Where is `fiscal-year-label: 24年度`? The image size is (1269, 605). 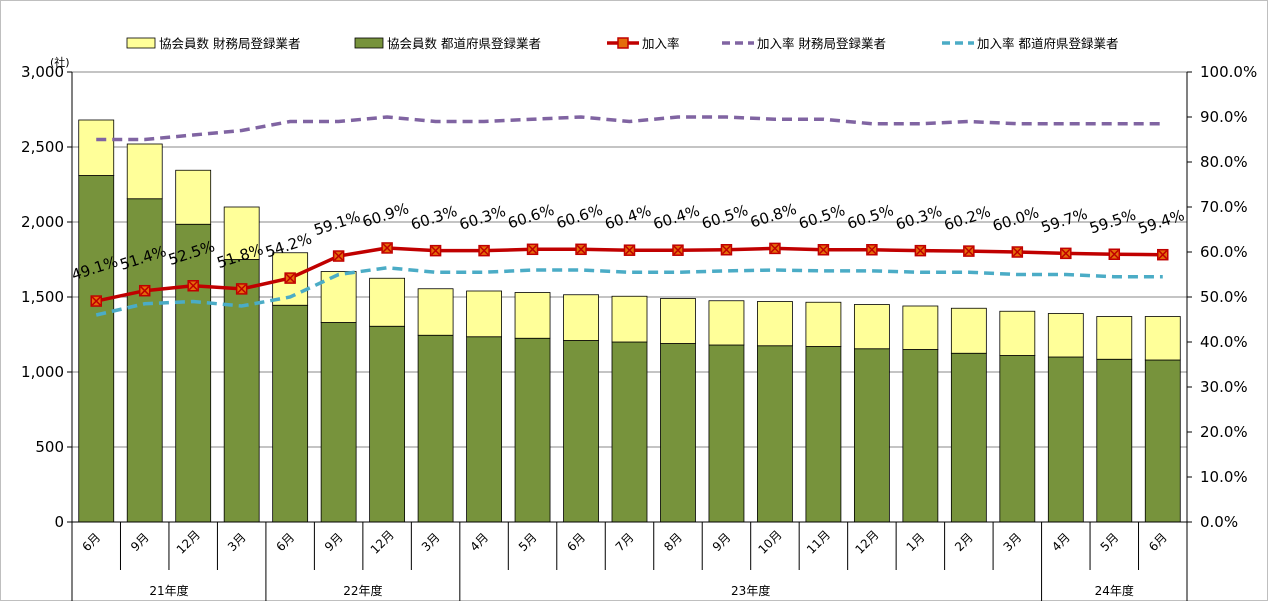
fiscal-year-label: 24年度 is located at coordinates (1114, 590).